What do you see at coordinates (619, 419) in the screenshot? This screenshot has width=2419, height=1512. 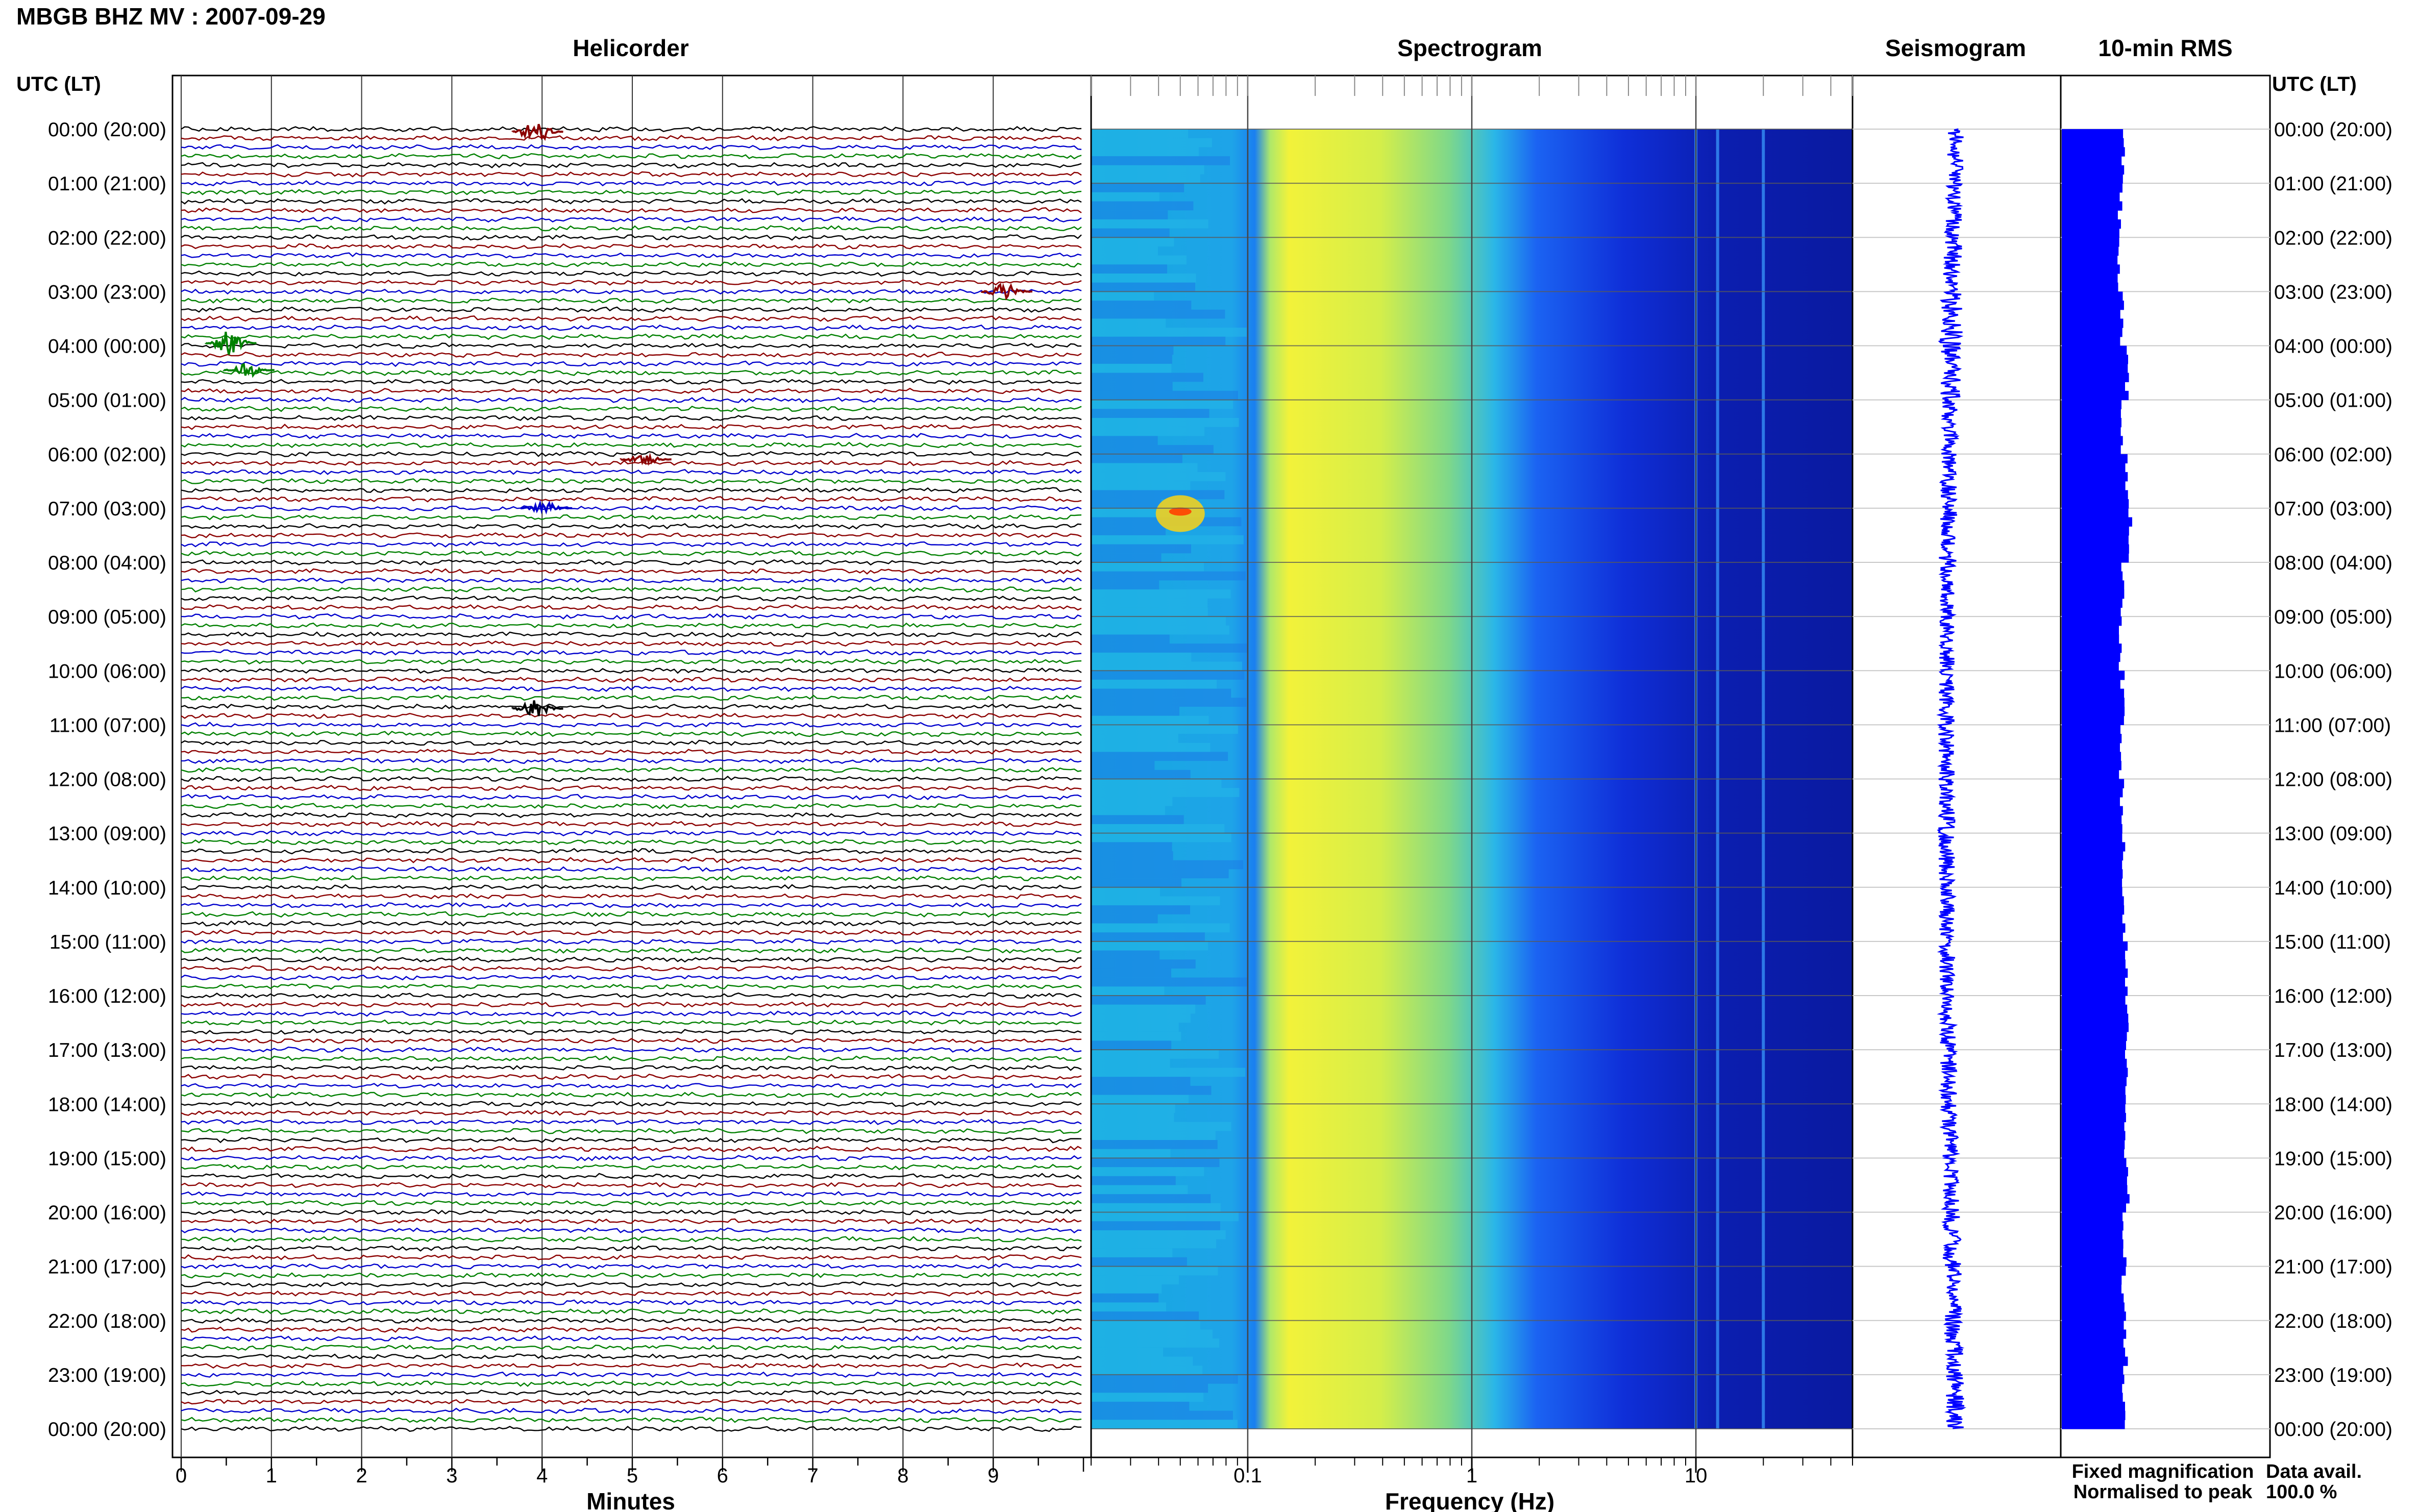 I see `helicorder-events` at bounding box center [619, 419].